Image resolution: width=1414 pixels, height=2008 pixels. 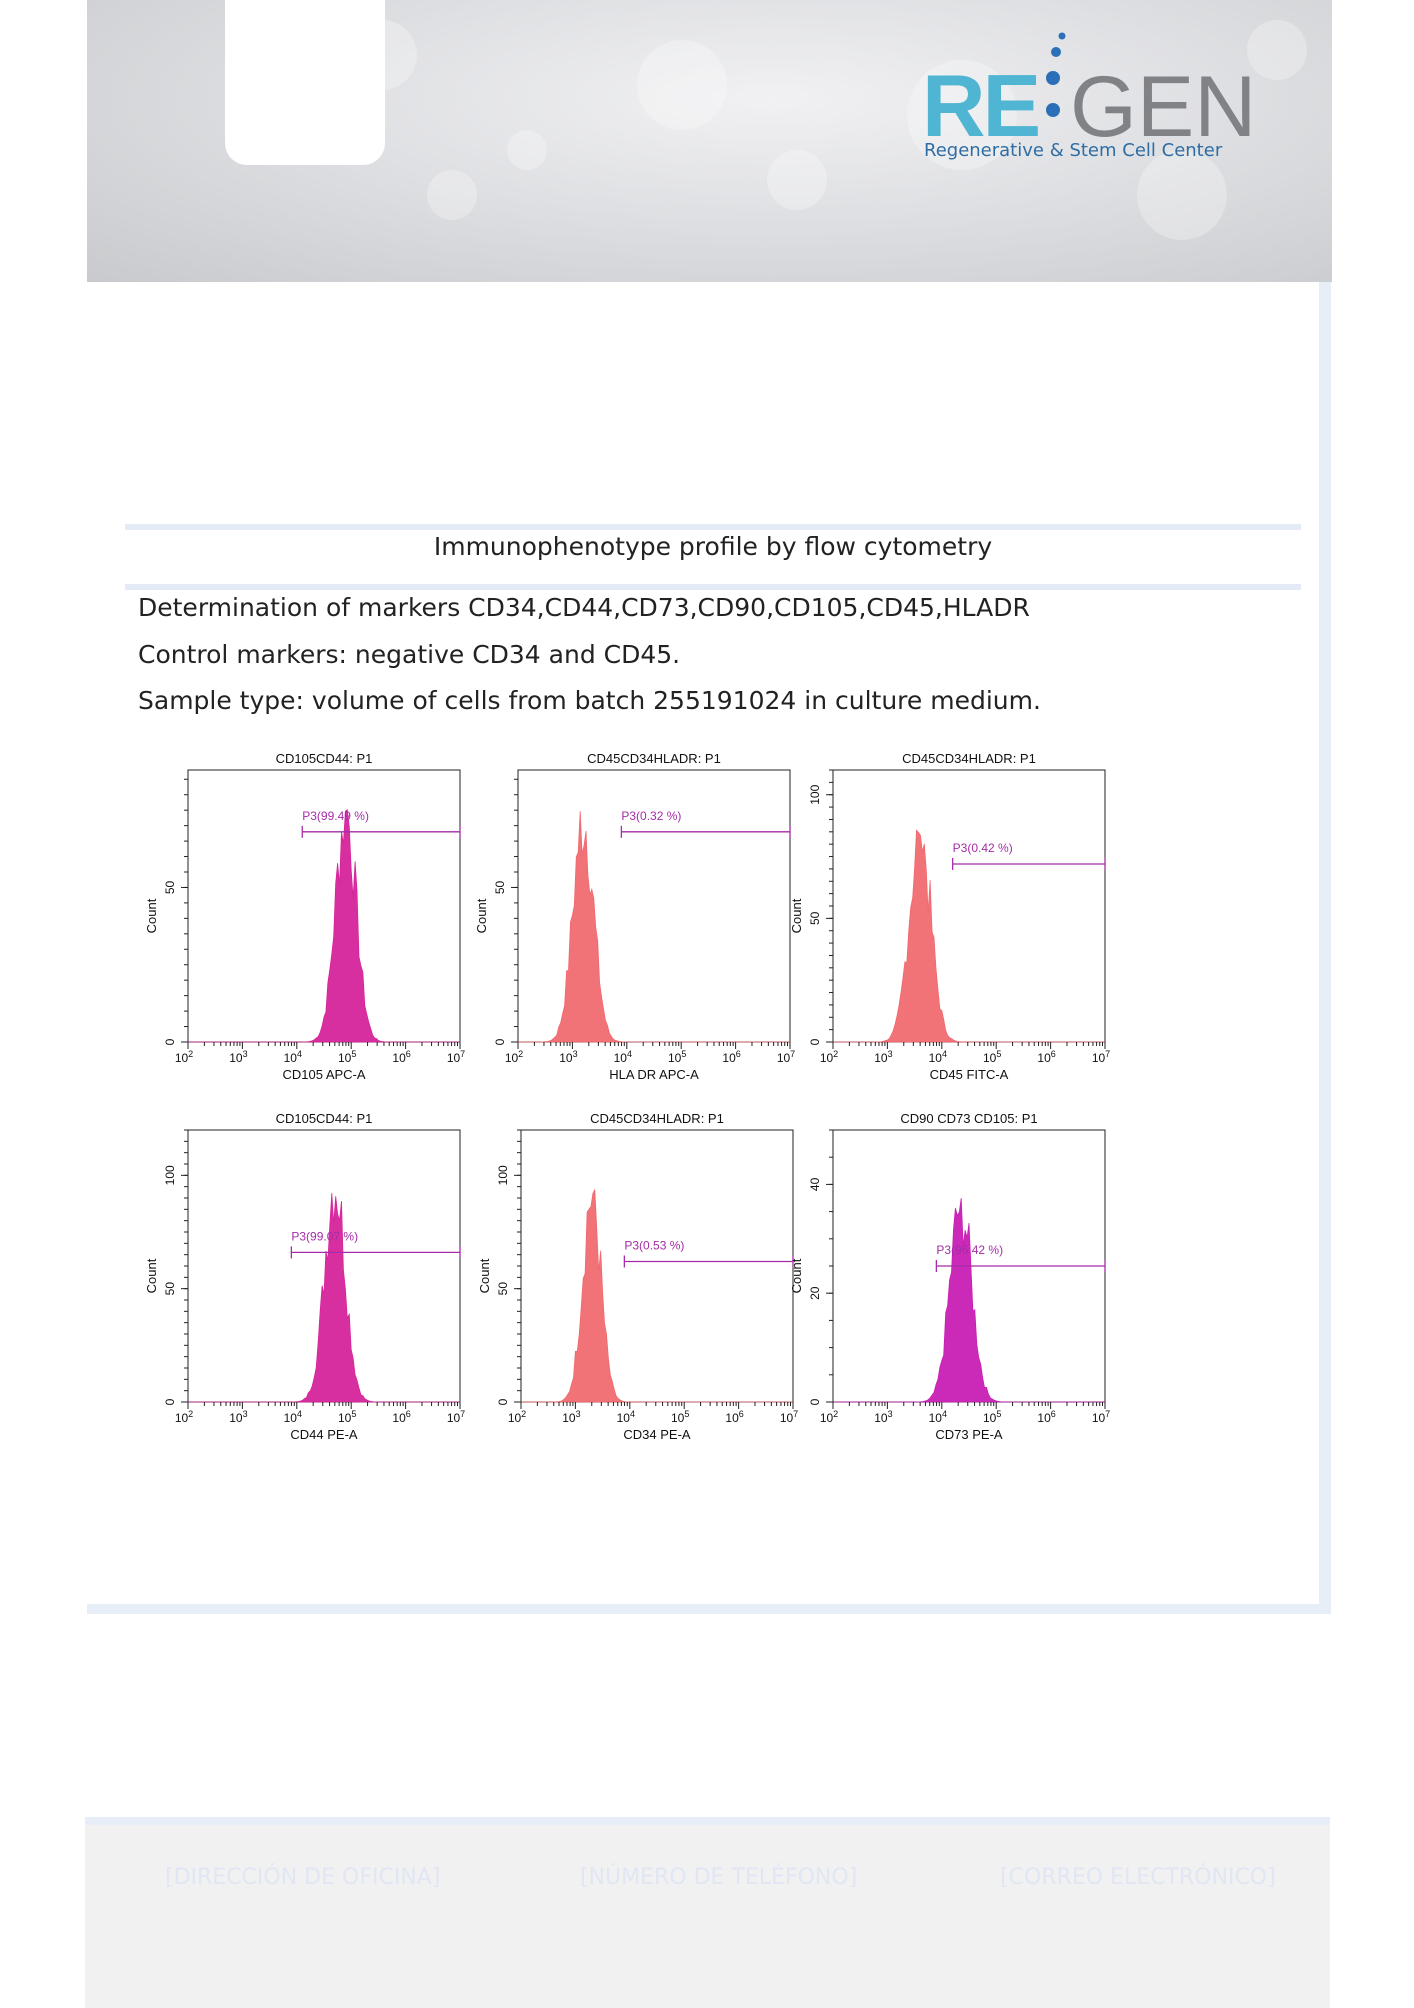 I want to click on y-tick-label: 40, so click(x=815, y=1184).